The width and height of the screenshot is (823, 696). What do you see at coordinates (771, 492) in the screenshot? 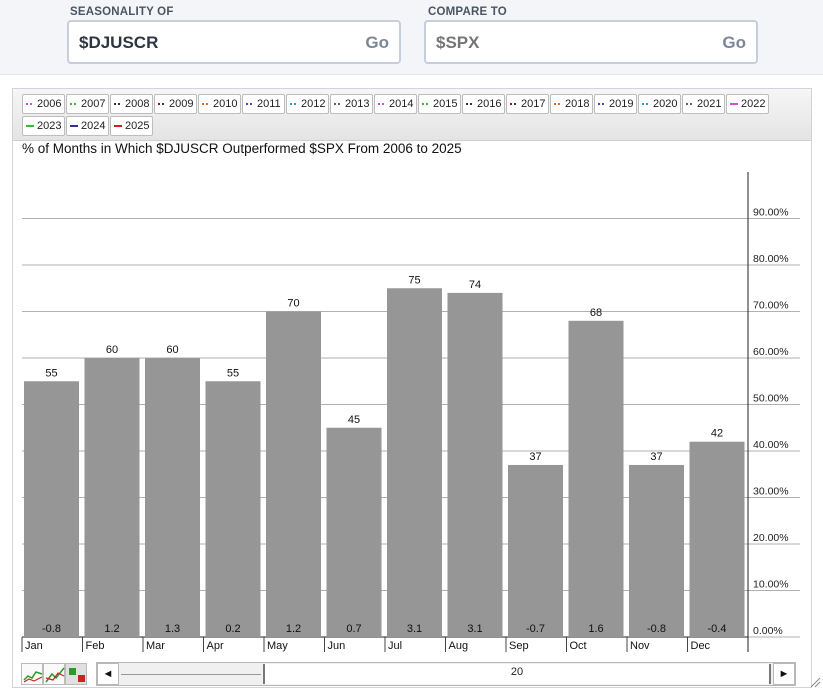
I see `y-tick-label: 30.00%` at bounding box center [771, 492].